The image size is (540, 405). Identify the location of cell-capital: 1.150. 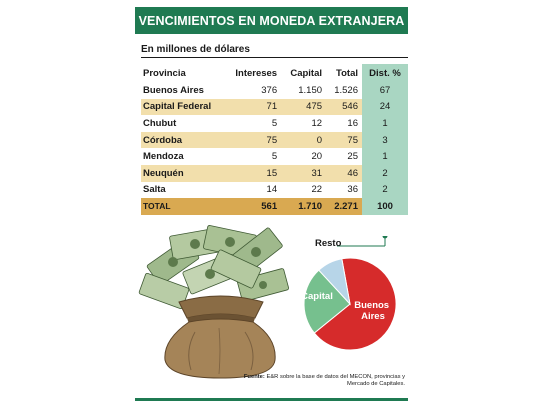
(310, 90).